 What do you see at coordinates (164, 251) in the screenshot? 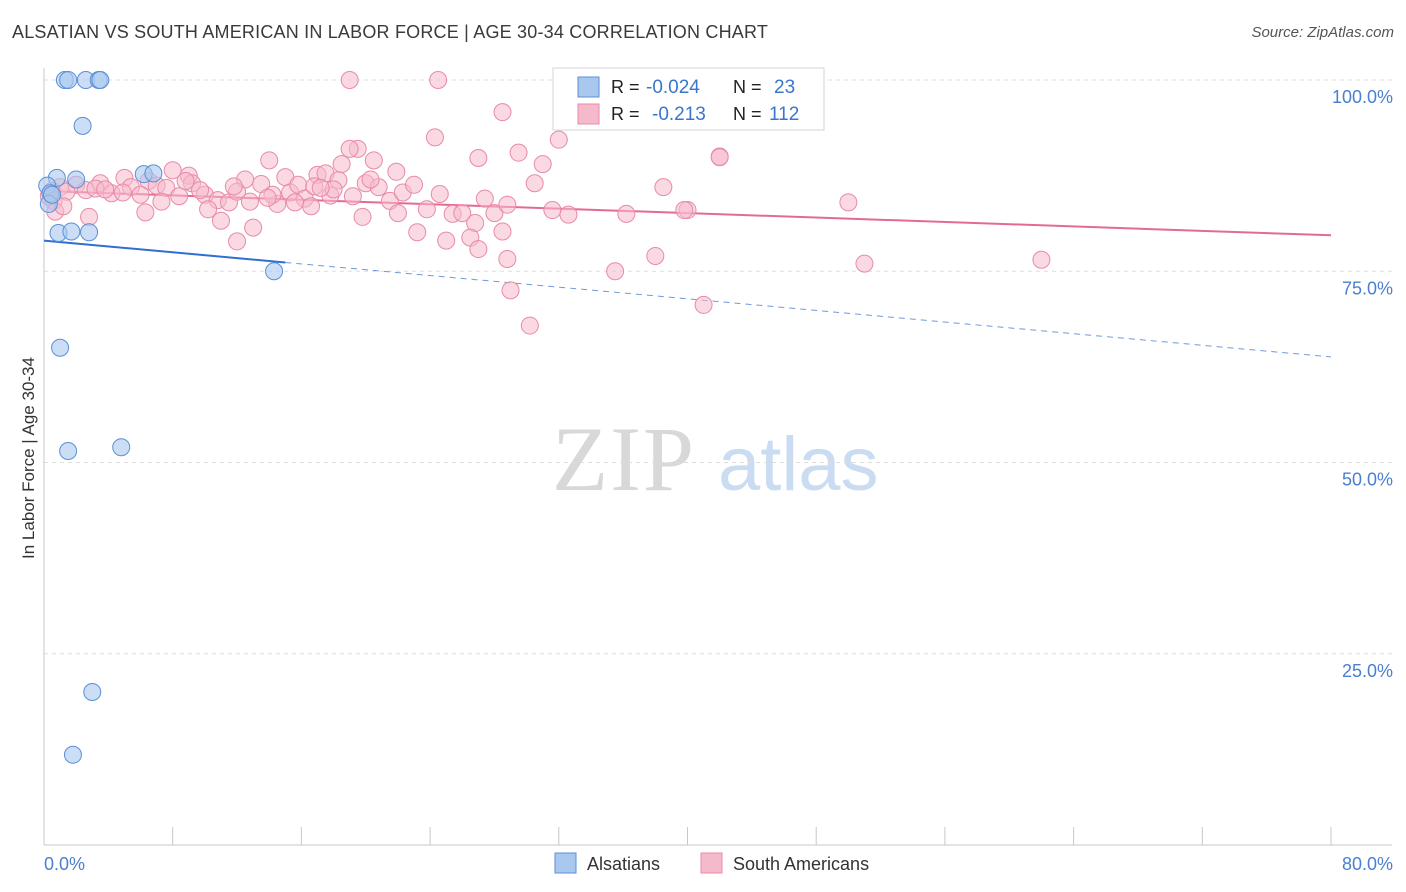
I see `alsatians-trend-line` at bounding box center [164, 251].